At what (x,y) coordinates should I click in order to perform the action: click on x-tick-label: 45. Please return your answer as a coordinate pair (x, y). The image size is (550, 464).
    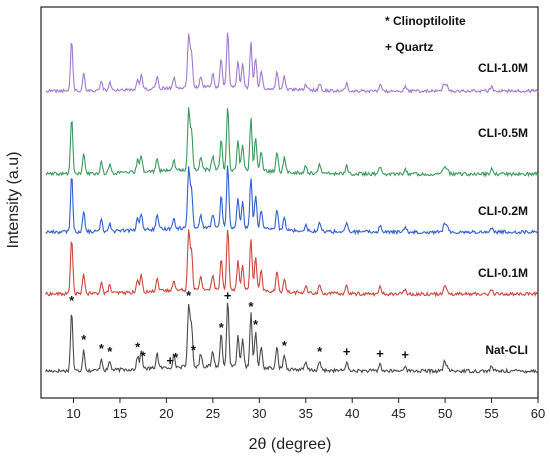
    Looking at the image, I should click on (398, 413).